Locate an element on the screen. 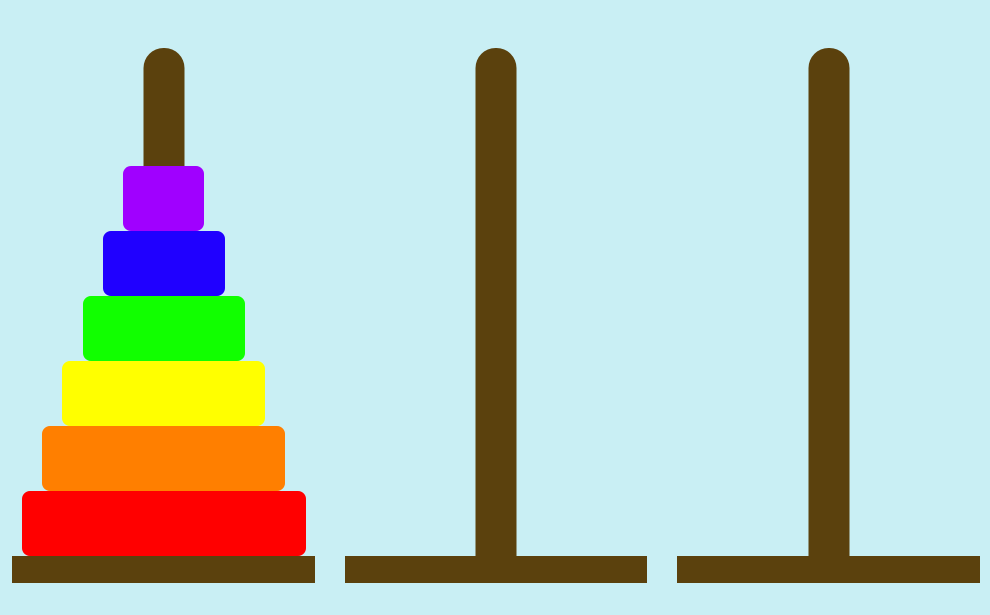 Image resolution: width=990 pixels, height=615 pixels. base-right is located at coordinates (828, 569).